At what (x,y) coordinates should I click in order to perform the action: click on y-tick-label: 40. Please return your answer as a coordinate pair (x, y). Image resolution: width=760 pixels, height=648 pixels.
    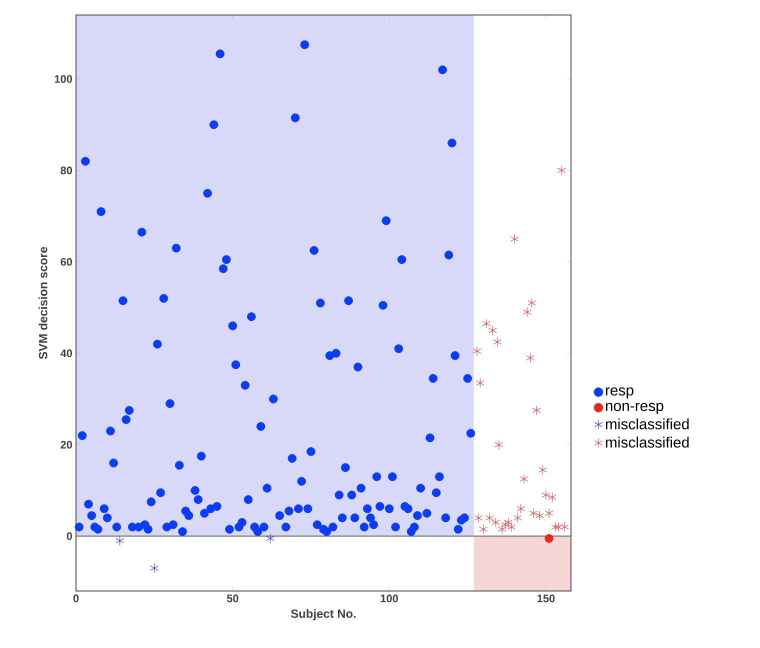
    Looking at the image, I should click on (66, 353).